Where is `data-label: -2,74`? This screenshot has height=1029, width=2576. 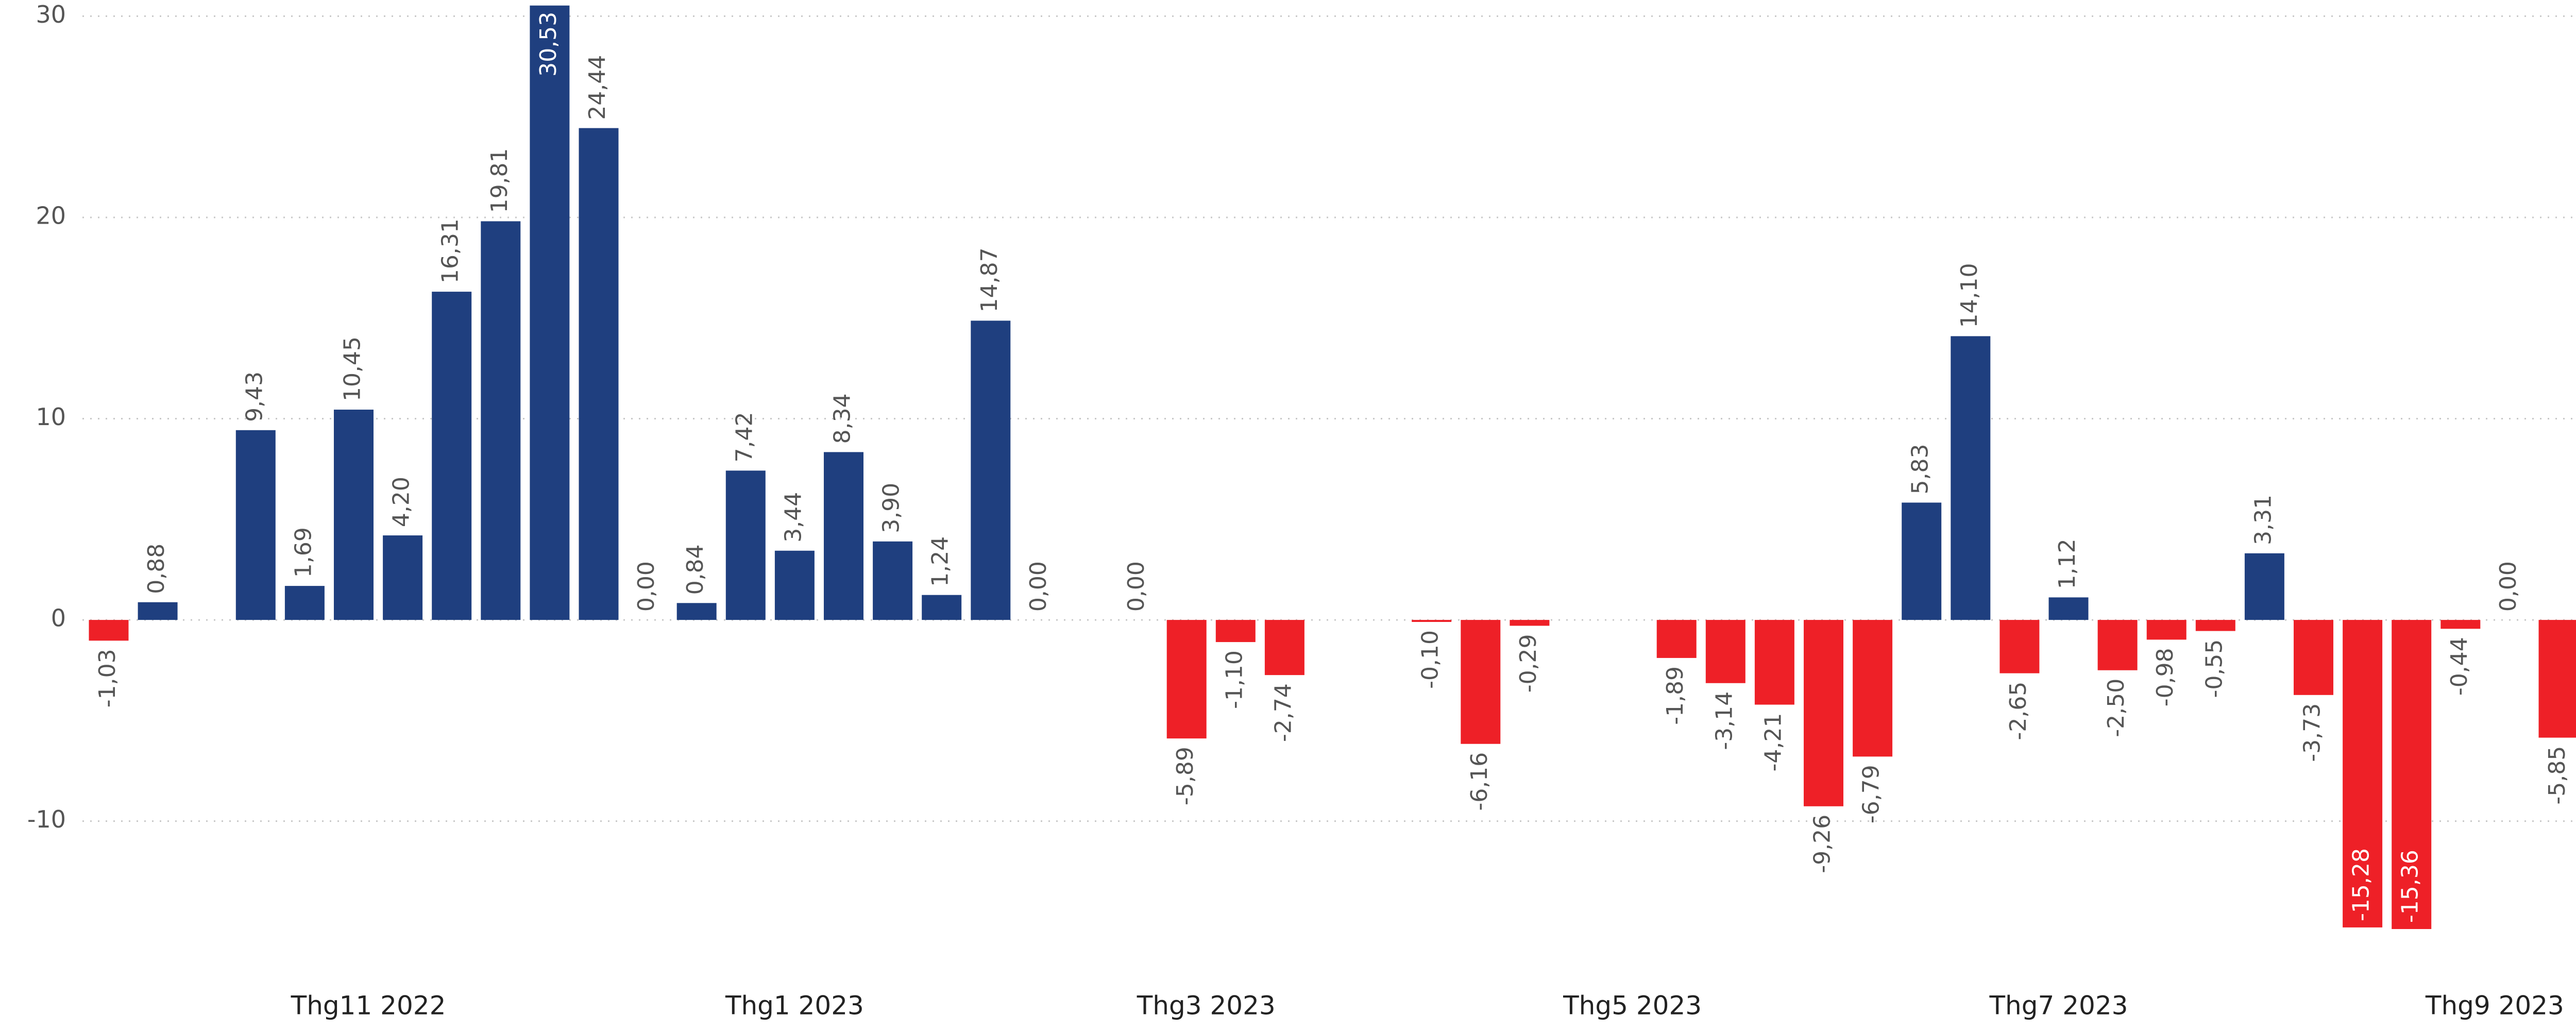
data-label: -2,74 is located at coordinates (1283, 712).